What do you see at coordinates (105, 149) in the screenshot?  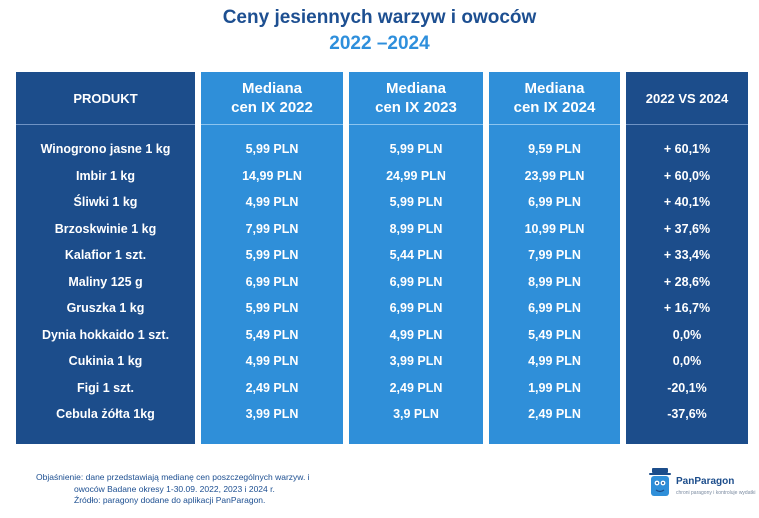 I see `table-cell-product: Winogrono jasne 1 kg` at bounding box center [105, 149].